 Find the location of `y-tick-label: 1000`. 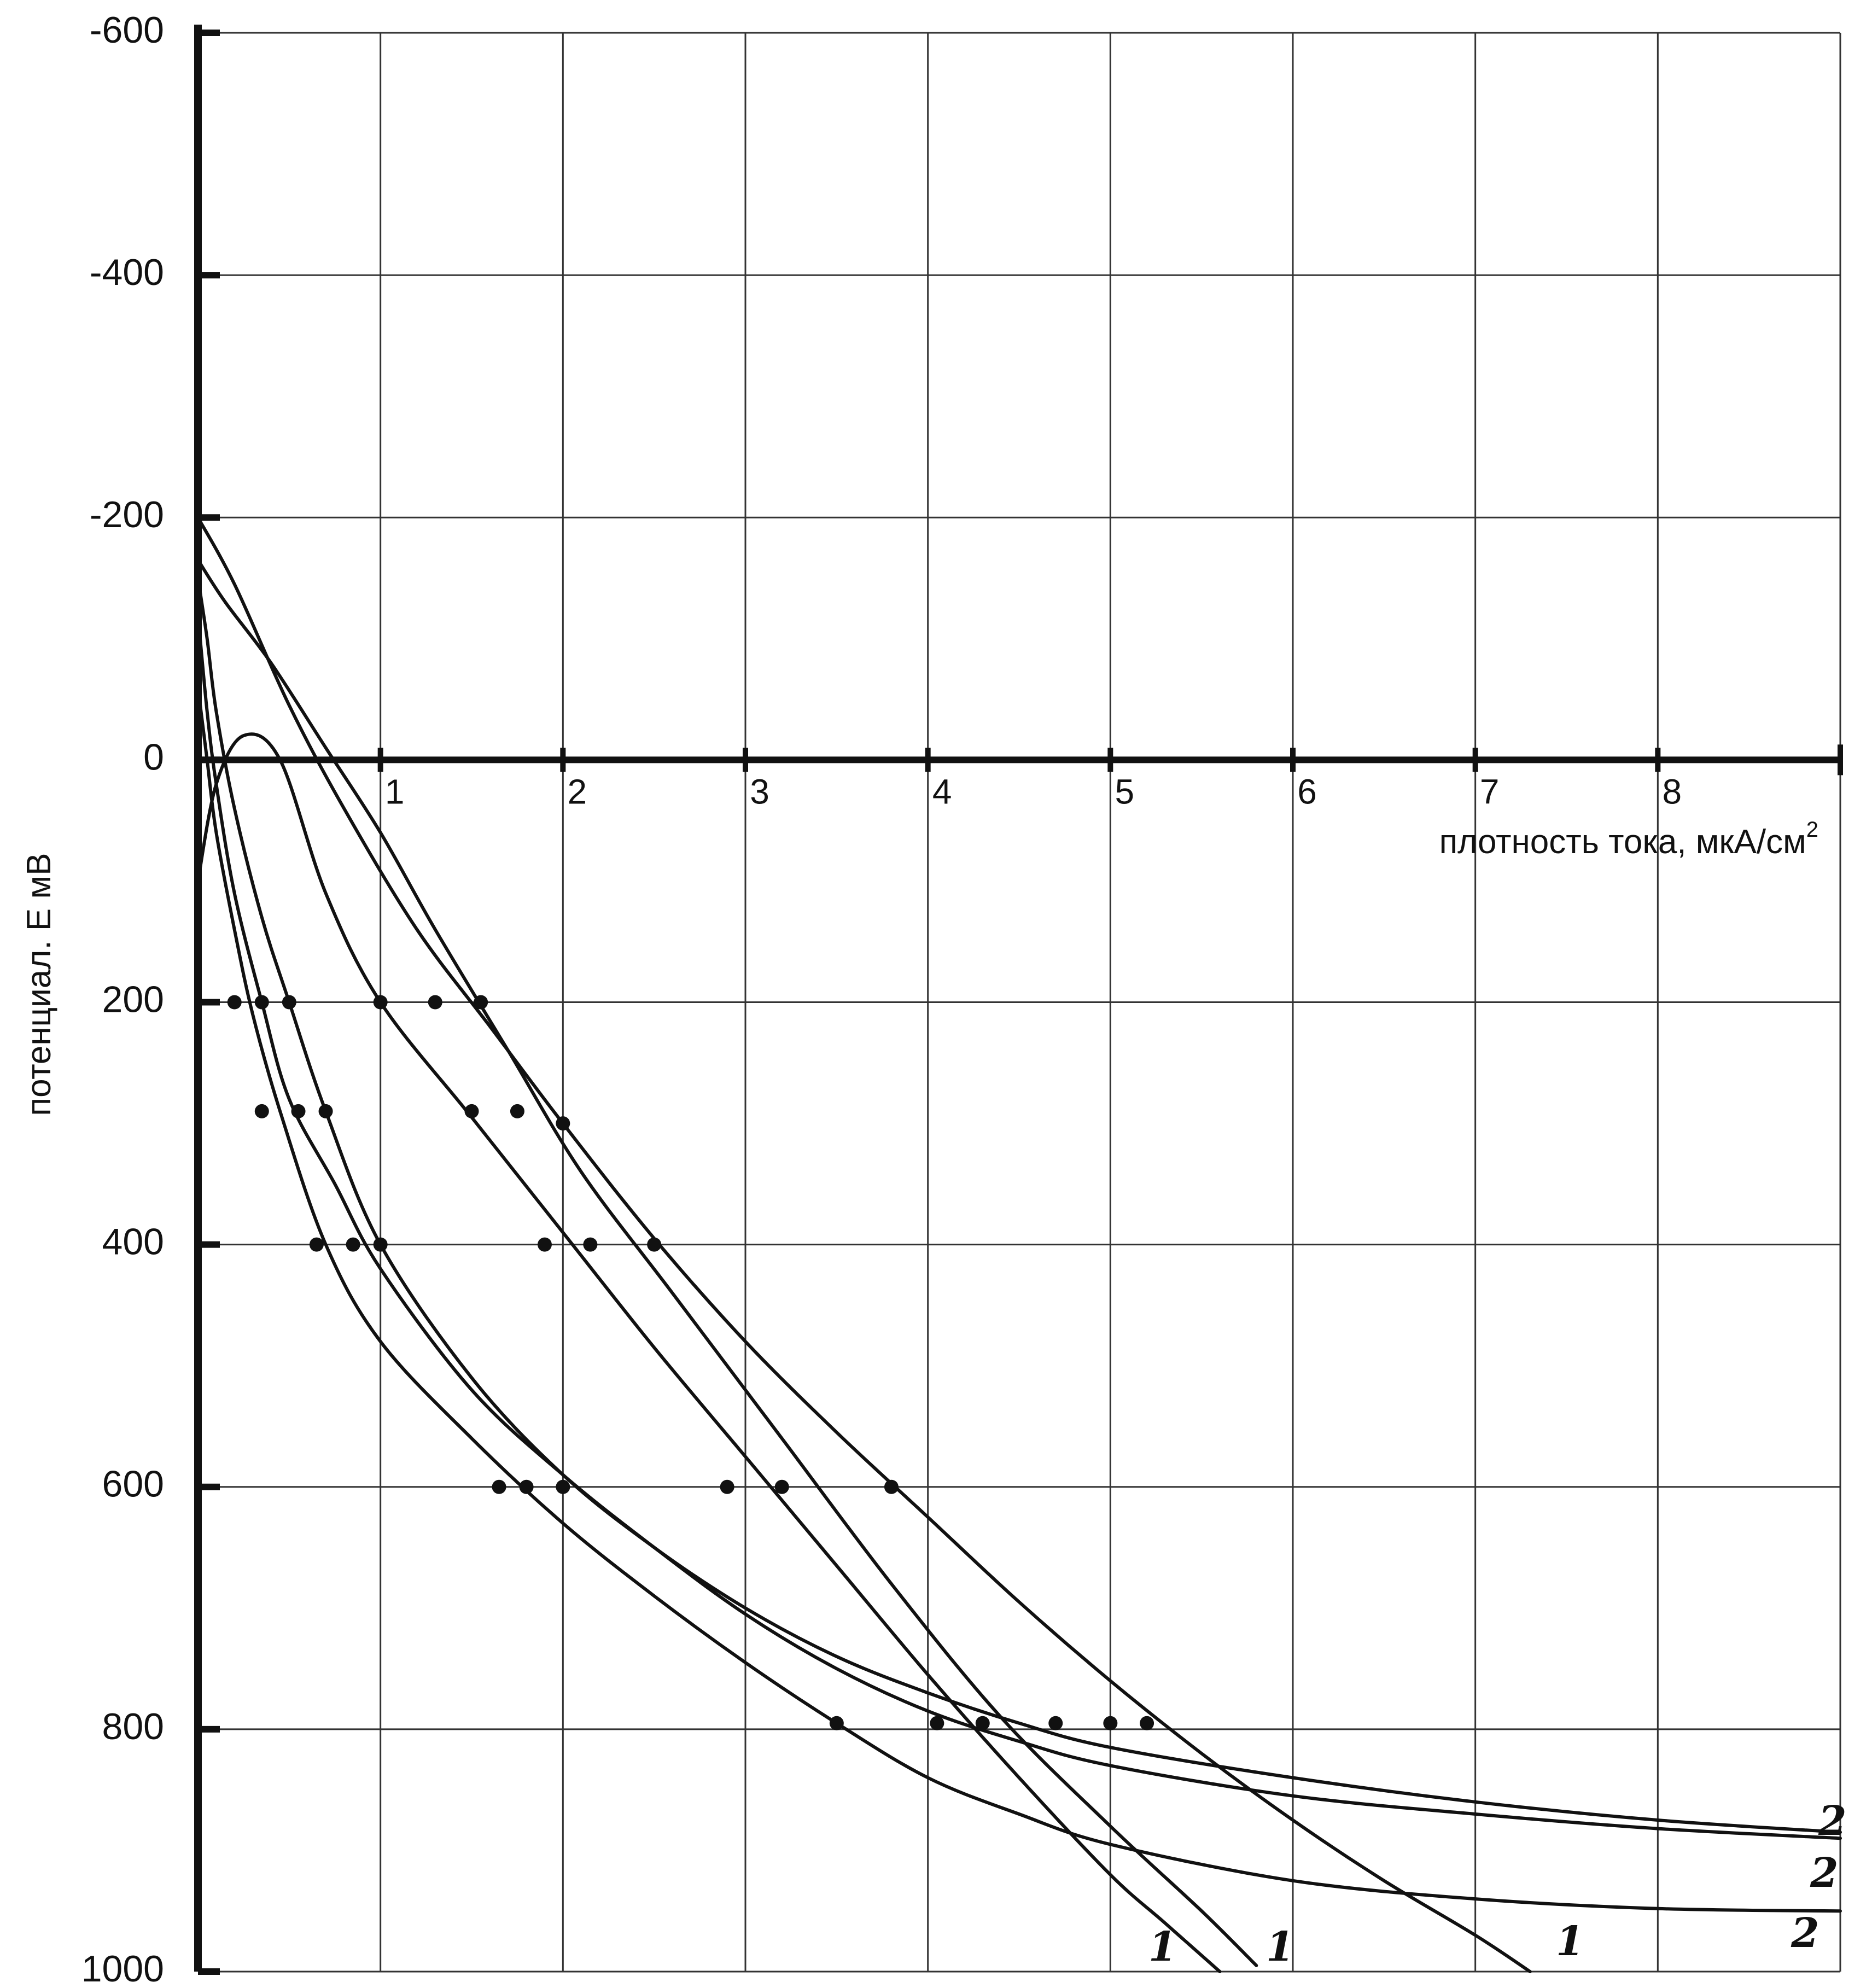

y-tick-label: 1000 is located at coordinates (122, 1968).